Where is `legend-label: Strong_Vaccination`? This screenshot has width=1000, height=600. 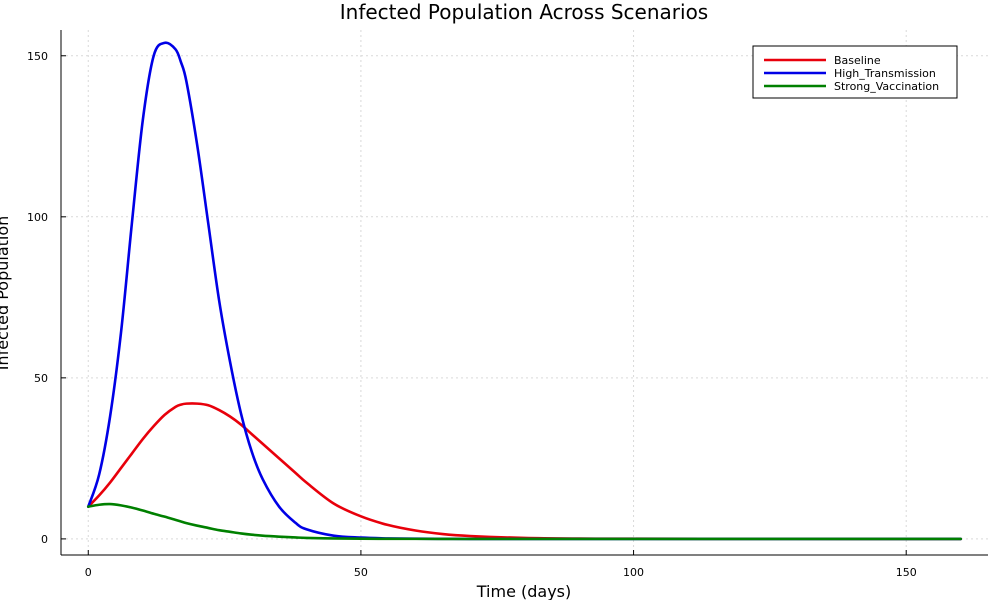
legend-label: Strong_Vaccination is located at coordinates (886, 86).